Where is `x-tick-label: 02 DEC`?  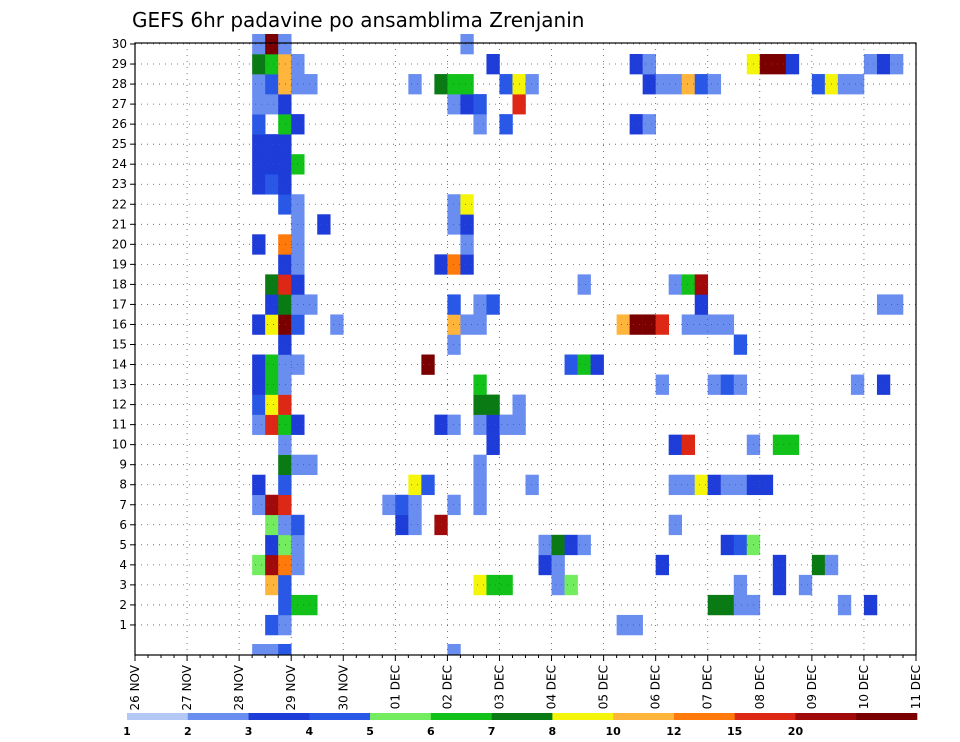 x-tick-label: 02 DEC is located at coordinates (447, 687).